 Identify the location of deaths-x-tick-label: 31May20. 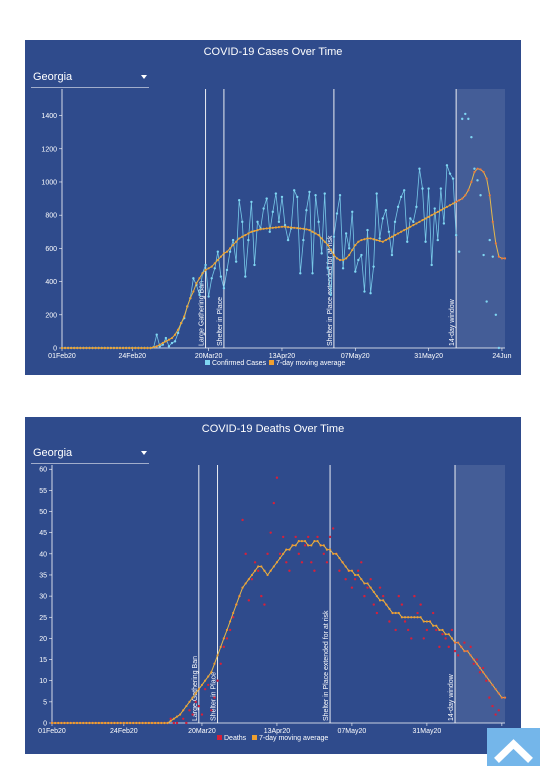
(426, 731).